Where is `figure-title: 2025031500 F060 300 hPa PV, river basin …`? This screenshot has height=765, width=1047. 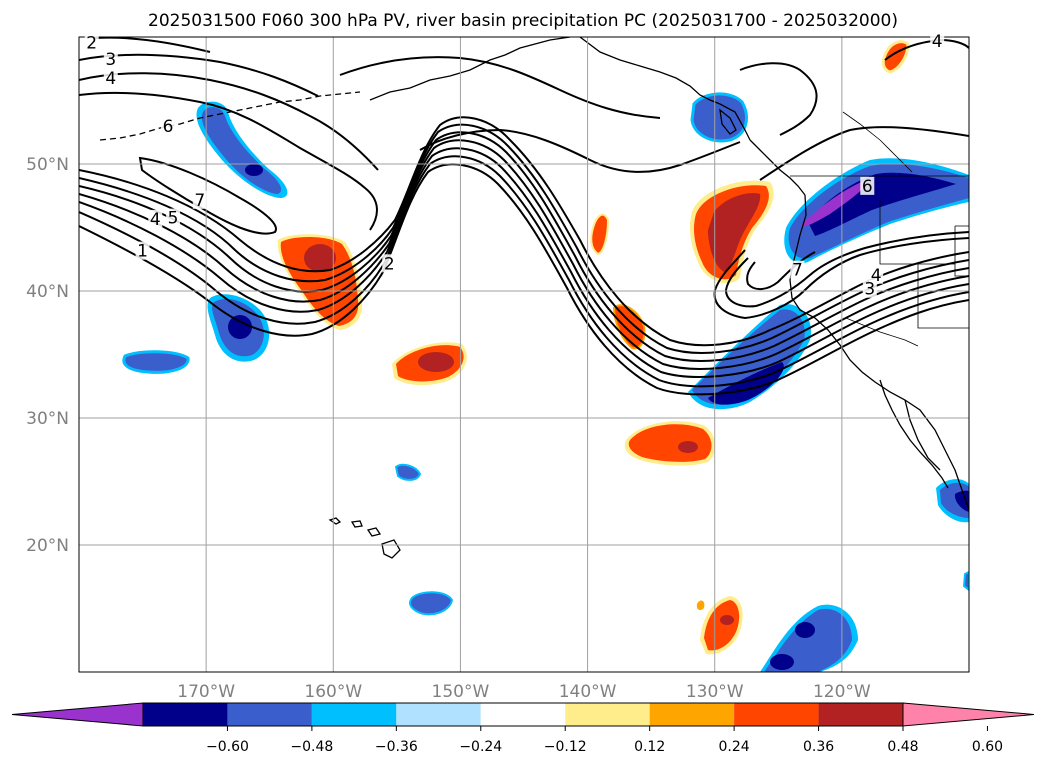
figure-title: 2025031500 F060 300 hPa PV, river basin … is located at coordinates (523, 21).